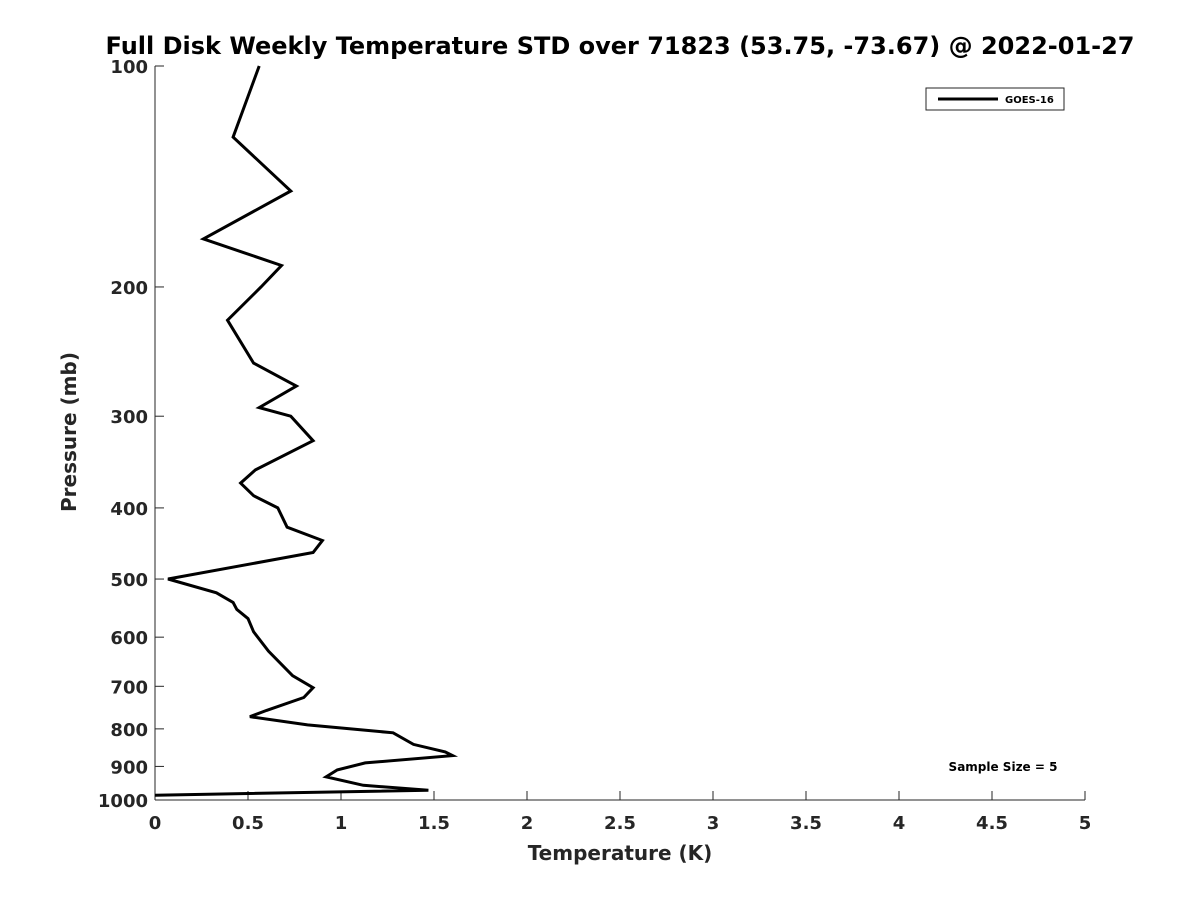  What do you see at coordinates (129, 417) in the screenshot?
I see `y-tick-label: 300` at bounding box center [129, 417].